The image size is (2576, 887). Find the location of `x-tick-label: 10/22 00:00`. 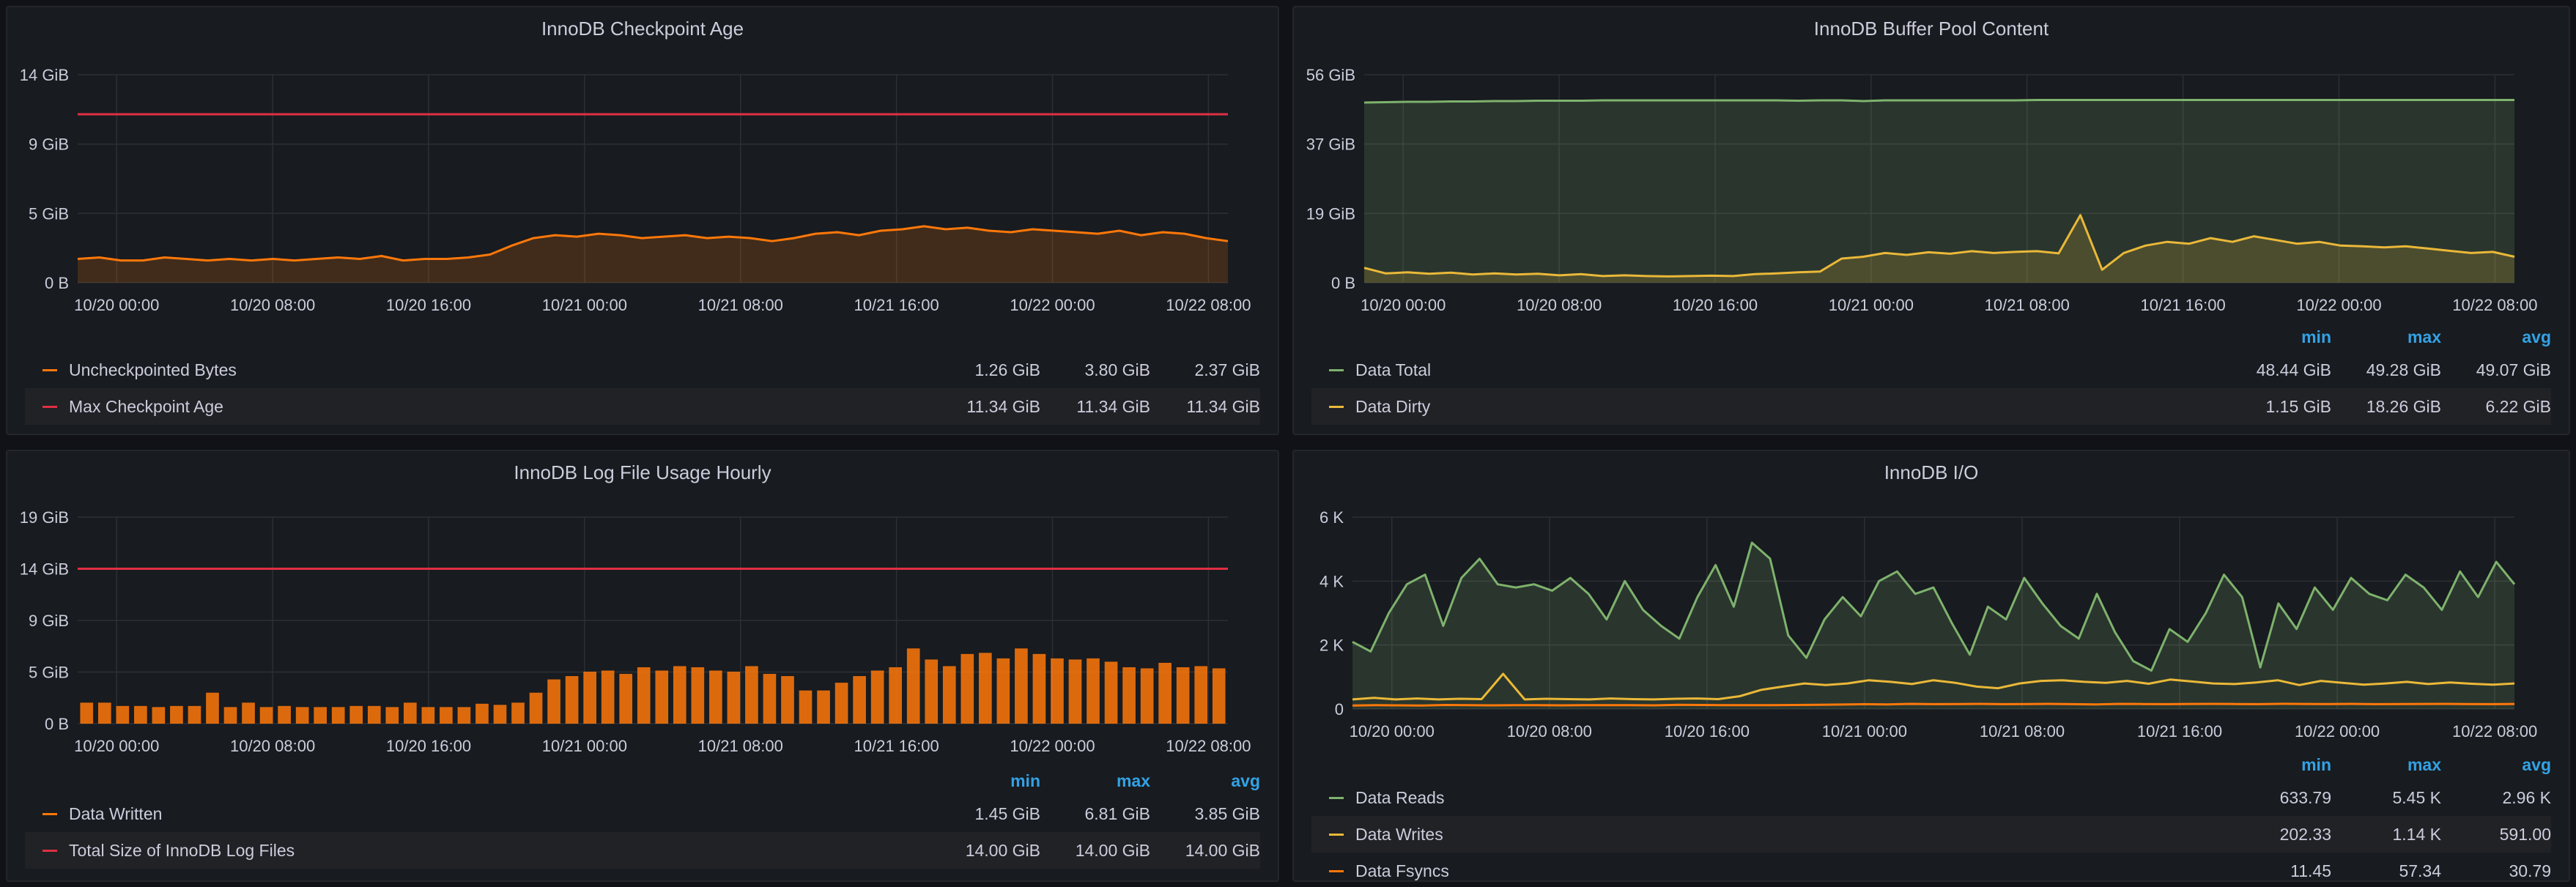

x-tick-label: 10/22 00:00 is located at coordinates (2337, 731).